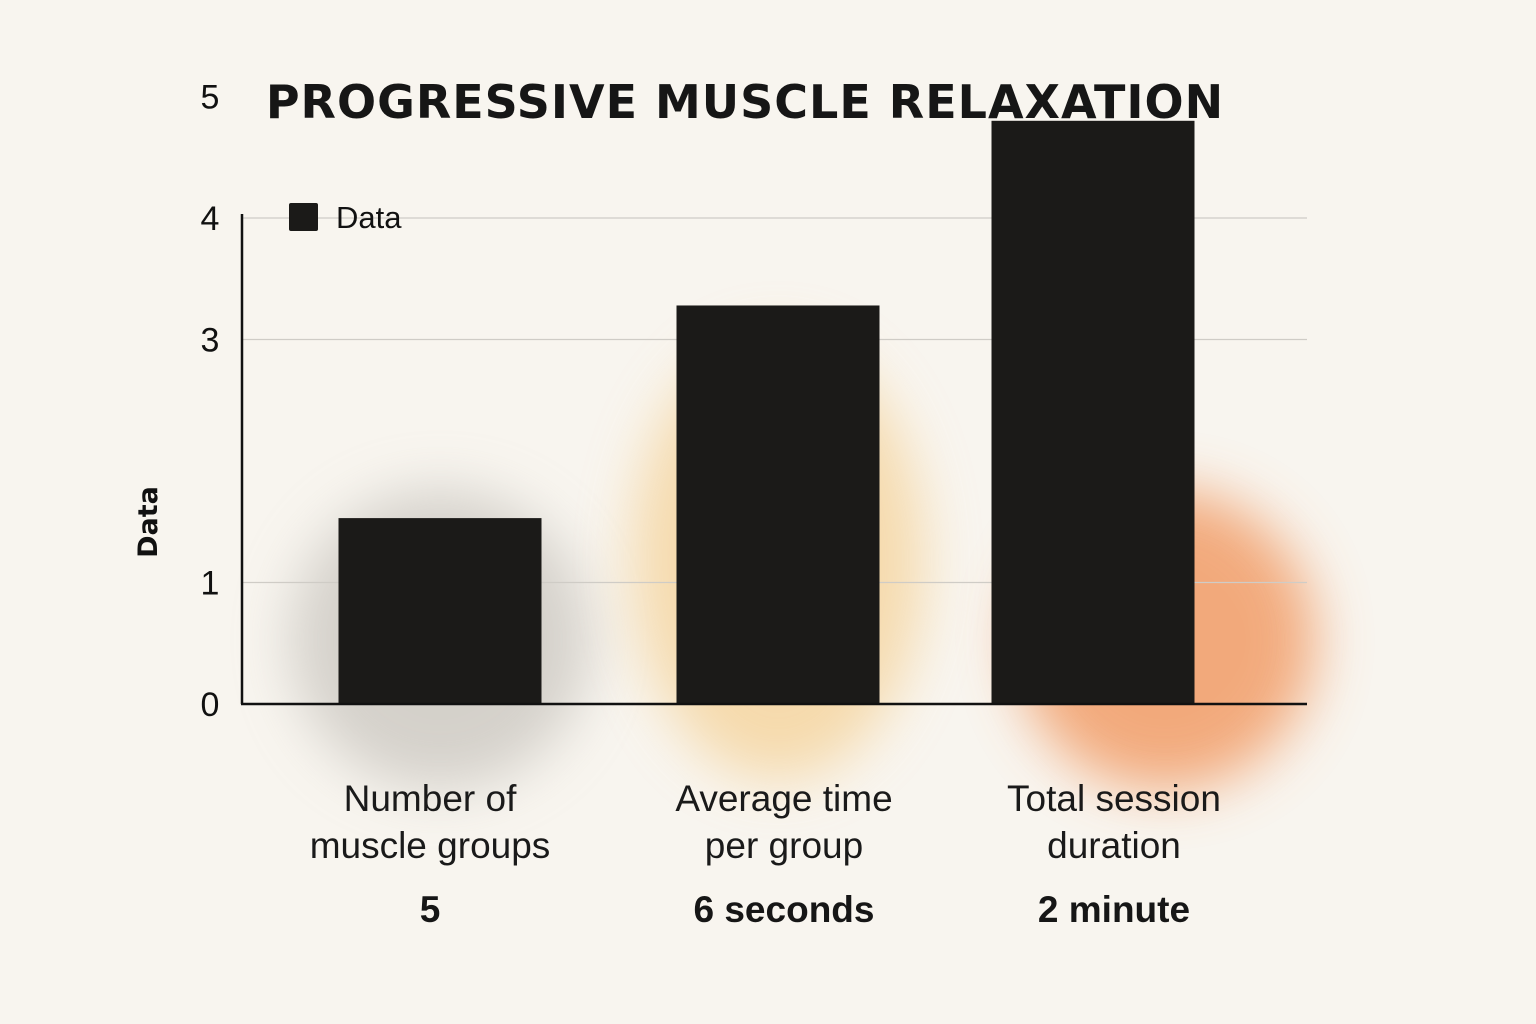  I want to click on chart-title: PROGRESSIVE MUSCLE RELAXATION, so click(745, 102).